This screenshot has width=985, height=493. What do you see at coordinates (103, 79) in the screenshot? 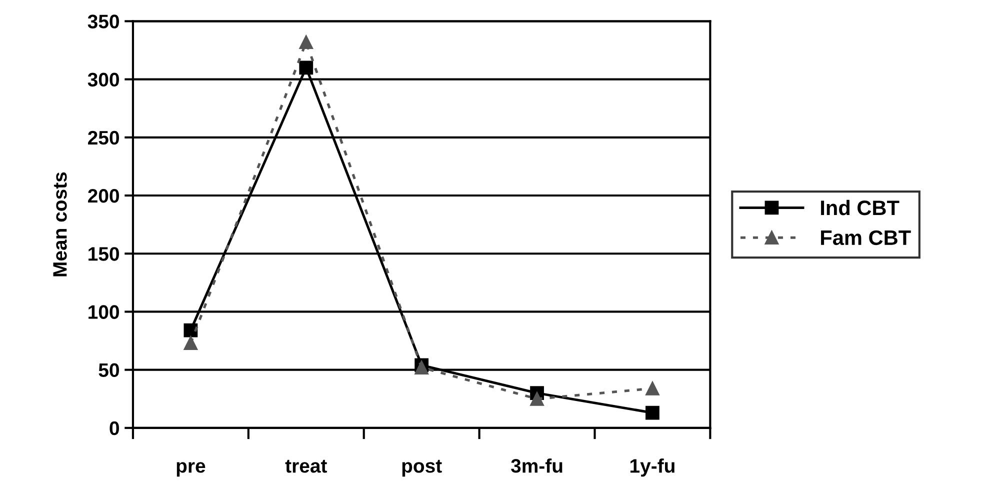
I see `y-tick-label: 300` at bounding box center [103, 79].